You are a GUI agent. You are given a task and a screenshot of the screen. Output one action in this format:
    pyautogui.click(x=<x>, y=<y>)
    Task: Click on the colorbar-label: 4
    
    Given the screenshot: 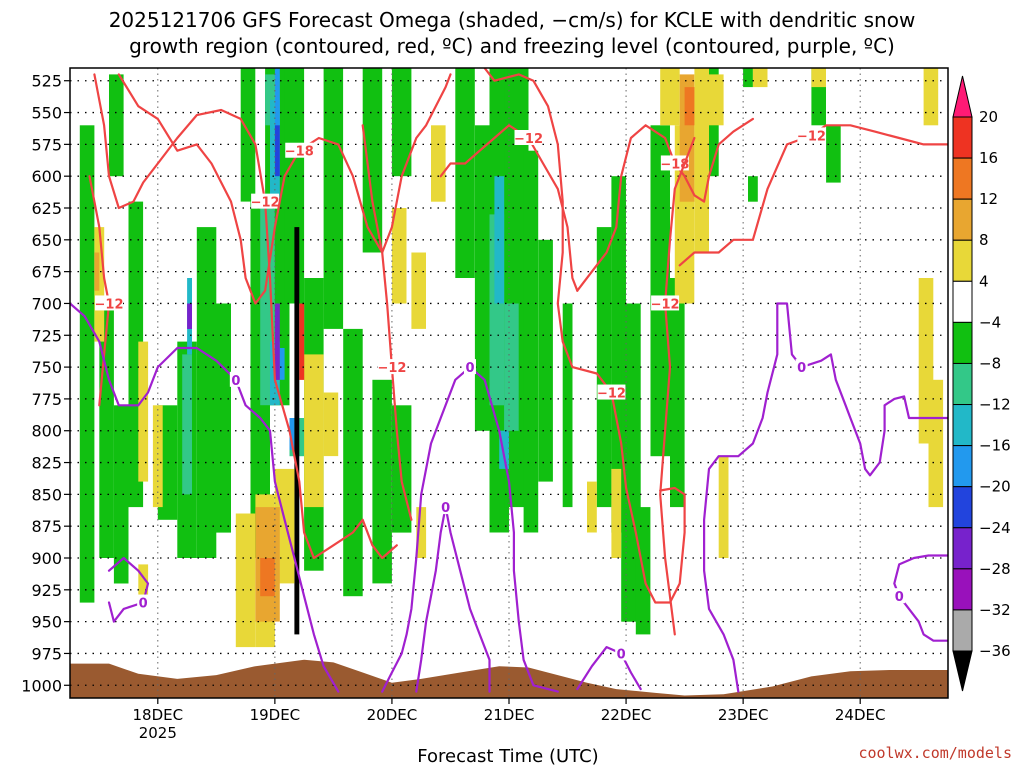 What is the action you would take?
    pyautogui.click(x=984, y=281)
    